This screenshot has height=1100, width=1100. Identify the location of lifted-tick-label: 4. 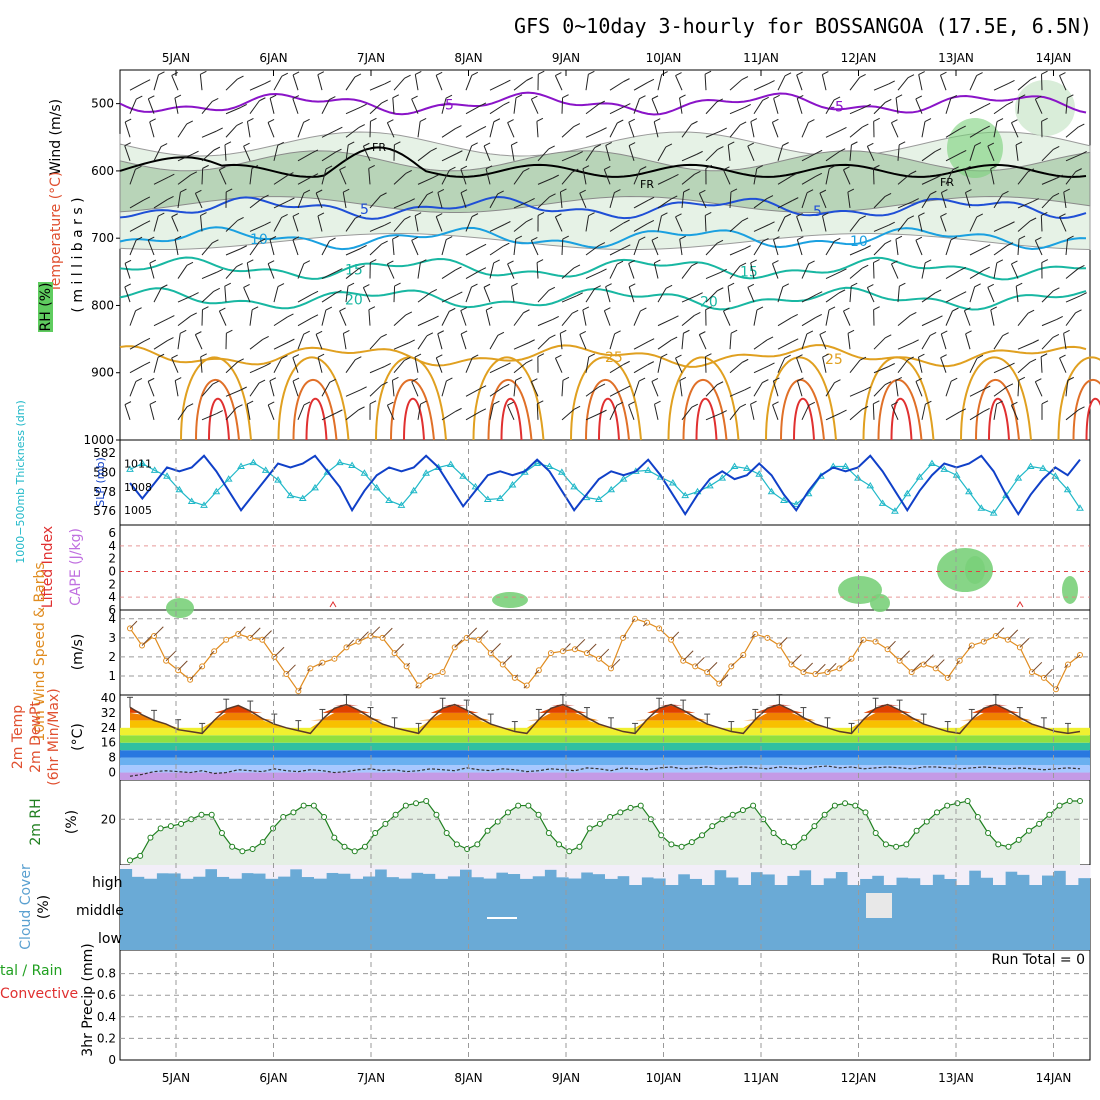
(112, 546).